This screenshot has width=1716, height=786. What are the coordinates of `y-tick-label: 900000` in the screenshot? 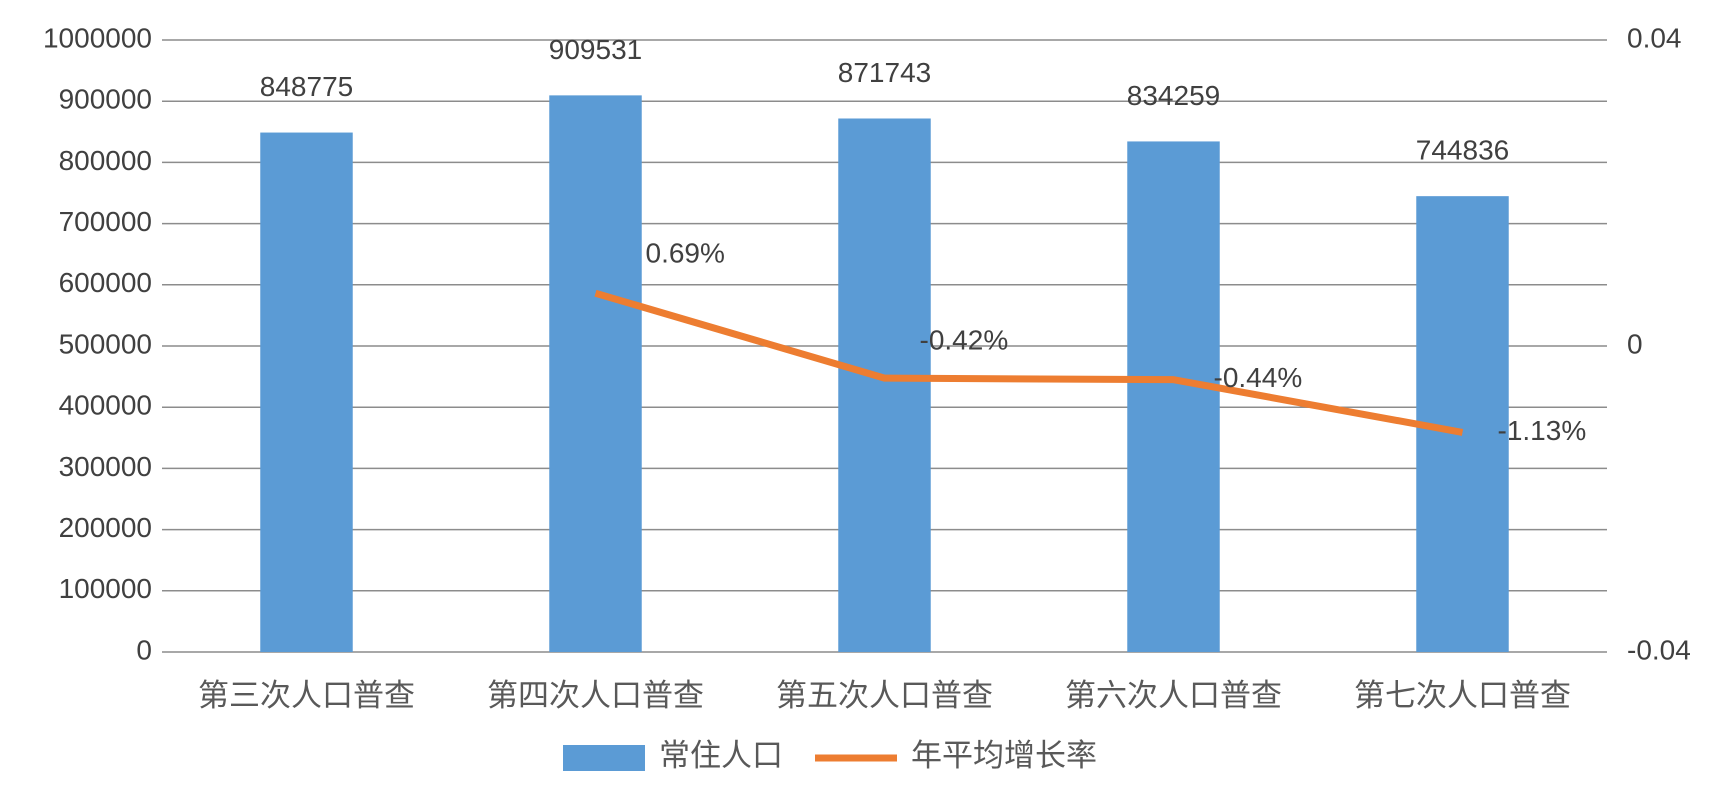 It's located at (105, 99).